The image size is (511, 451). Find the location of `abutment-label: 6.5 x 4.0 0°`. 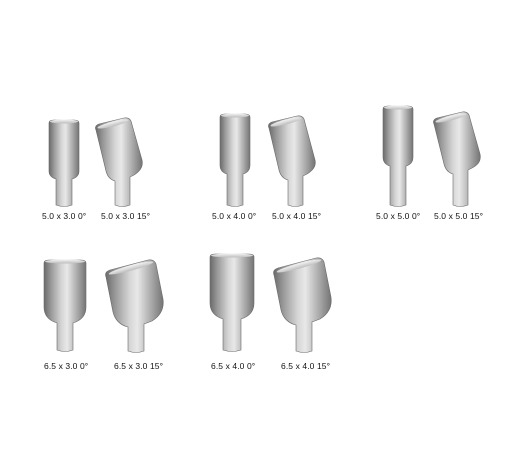

abutment-label: 6.5 x 4.0 0° is located at coordinates (233, 366).